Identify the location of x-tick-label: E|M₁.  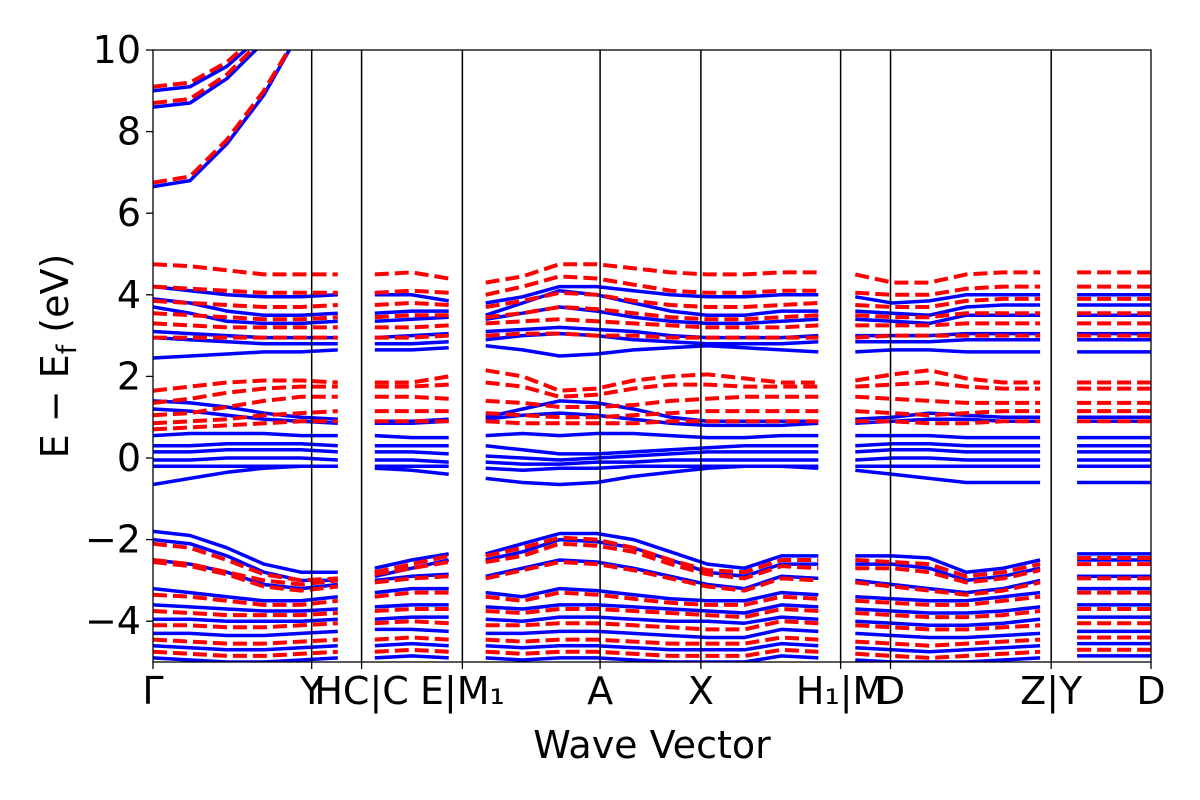
(462, 691).